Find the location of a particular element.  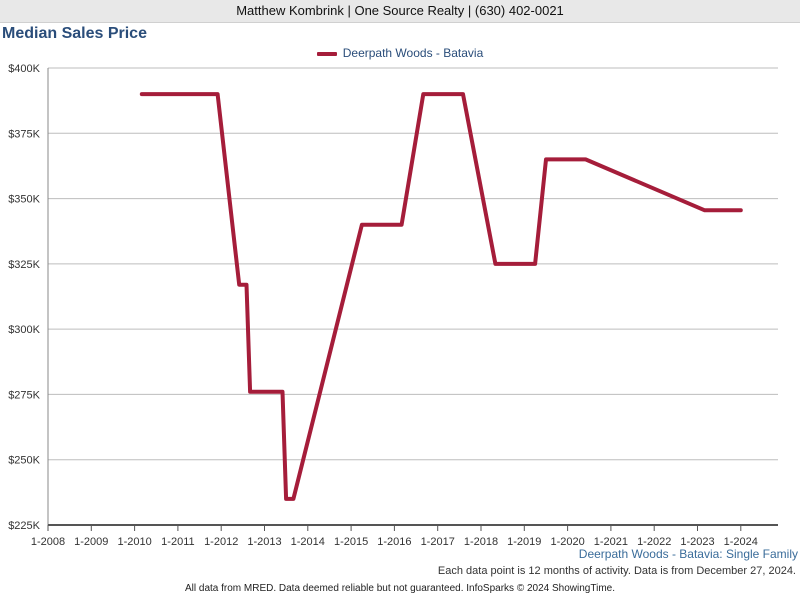

x-tick-label: 1-2018 is located at coordinates (481, 542).